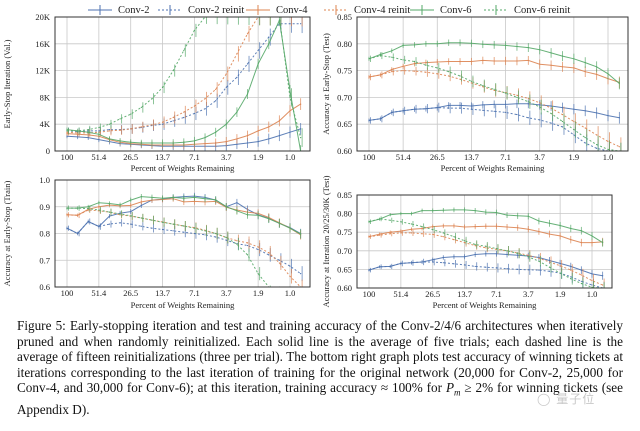  Describe the element at coordinates (344, 195) in the screenshot. I see `y-tick-label: 0.85` at that location.